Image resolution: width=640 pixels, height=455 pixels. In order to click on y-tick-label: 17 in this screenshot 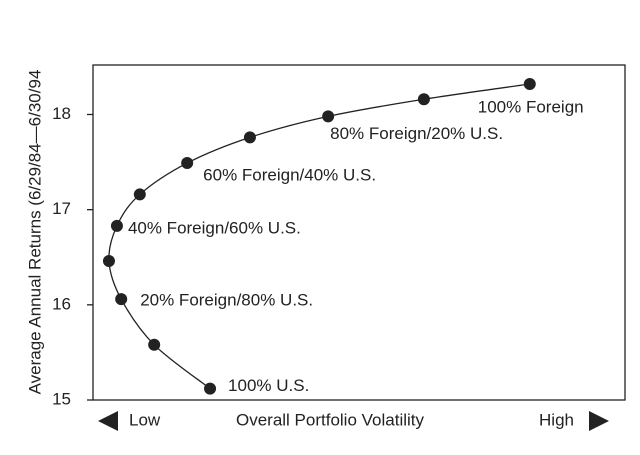, I will do `click(61, 208)`.